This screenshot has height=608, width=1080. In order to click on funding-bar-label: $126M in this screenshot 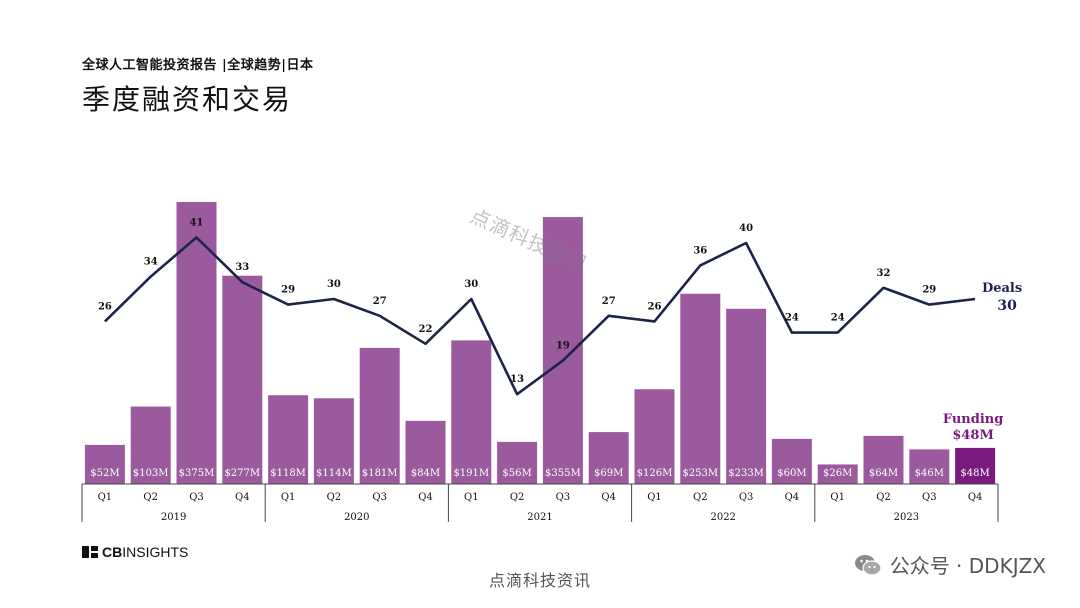, I will do `click(655, 473)`.